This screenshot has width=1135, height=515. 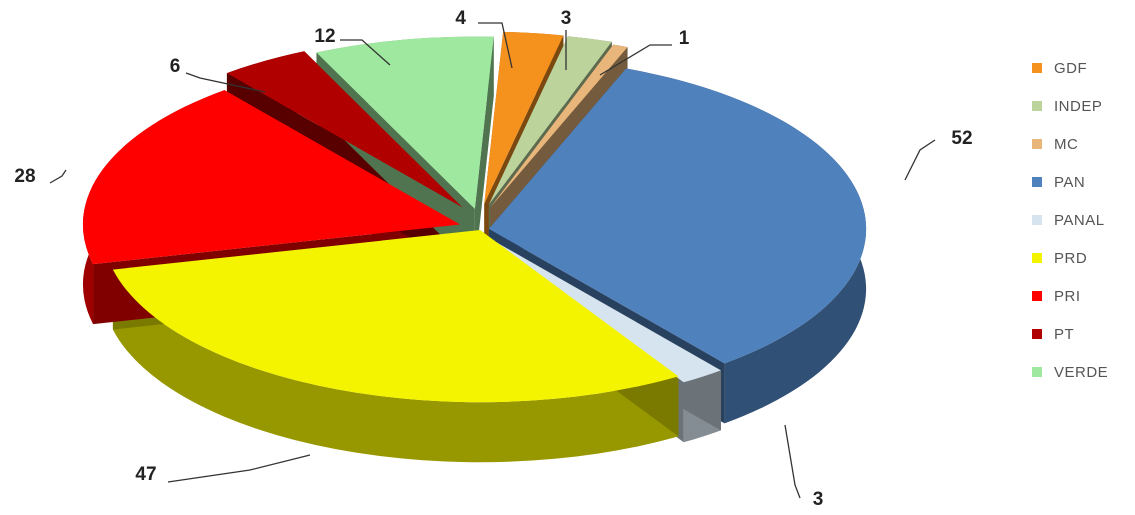 I want to click on legend-label-gdf: GDF, so click(x=1070, y=68).